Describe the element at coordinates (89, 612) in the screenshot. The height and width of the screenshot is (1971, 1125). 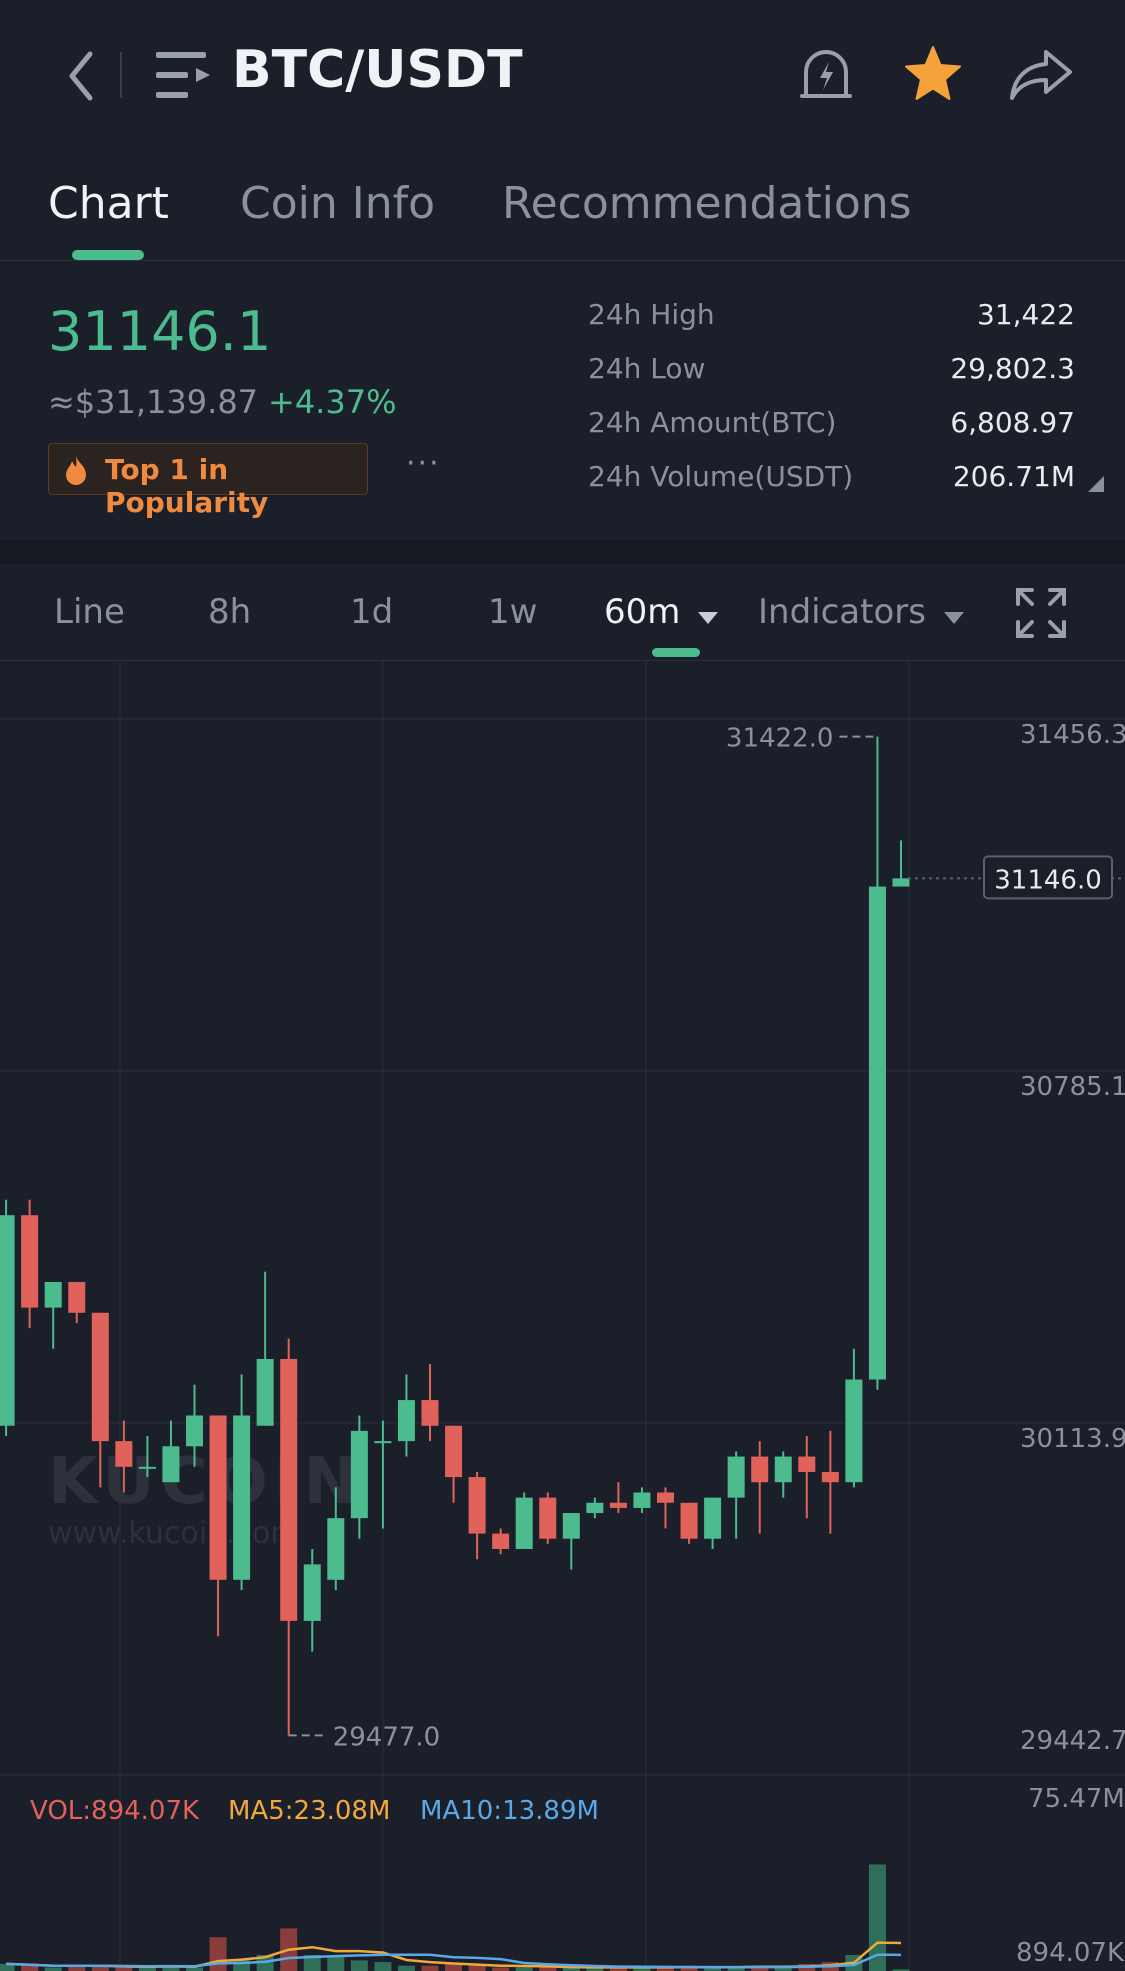
I see `chart-type-line: Line` at that location.